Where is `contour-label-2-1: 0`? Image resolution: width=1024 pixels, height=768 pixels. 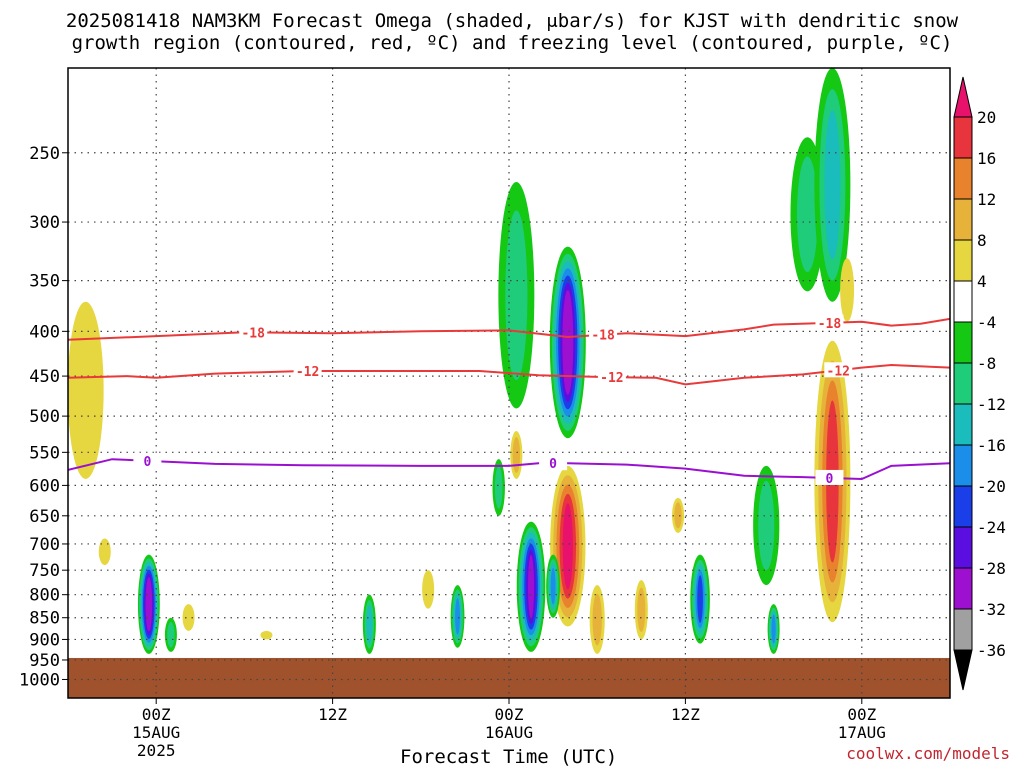
contour-label-2-1: 0 is located at coordinates (553, 464).